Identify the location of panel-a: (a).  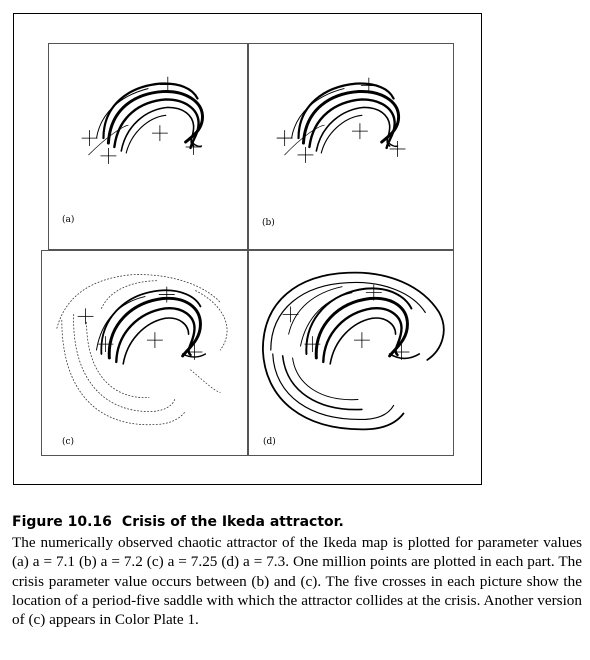
(148, 146).